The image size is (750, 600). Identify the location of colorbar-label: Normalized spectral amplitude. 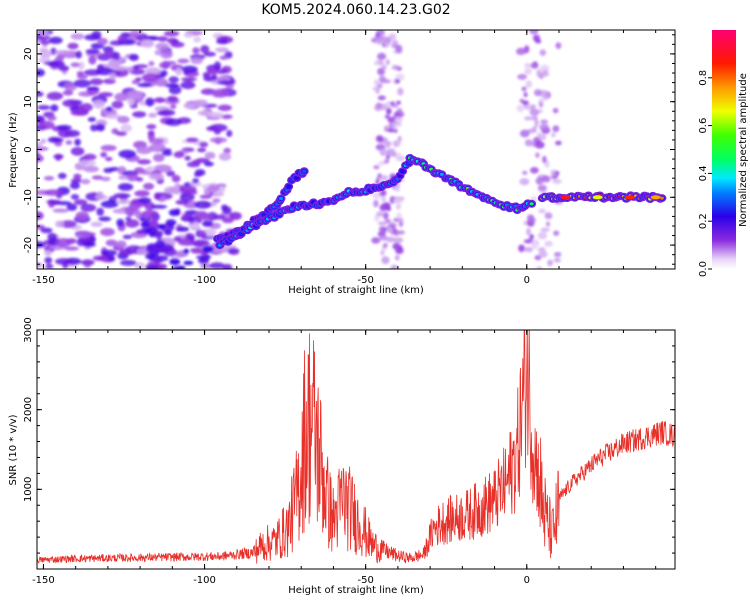
(743, 150).